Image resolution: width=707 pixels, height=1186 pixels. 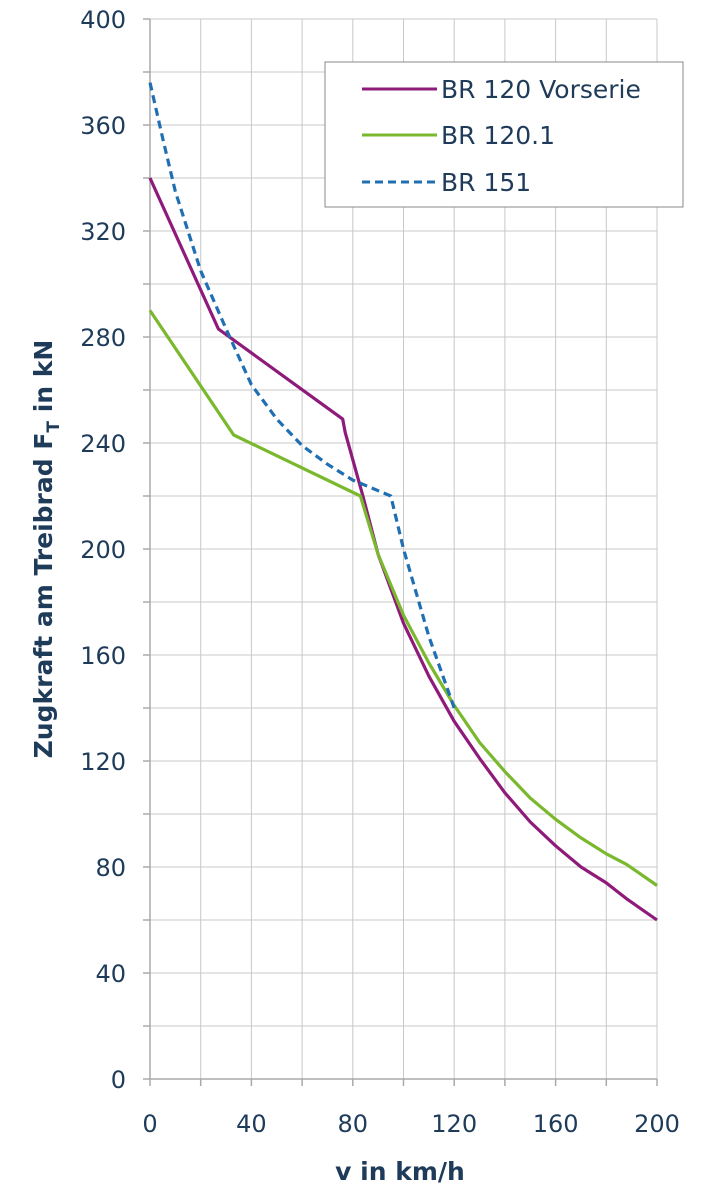 I want to click on x-tick-label: 200, so click(x=657, y=1124).